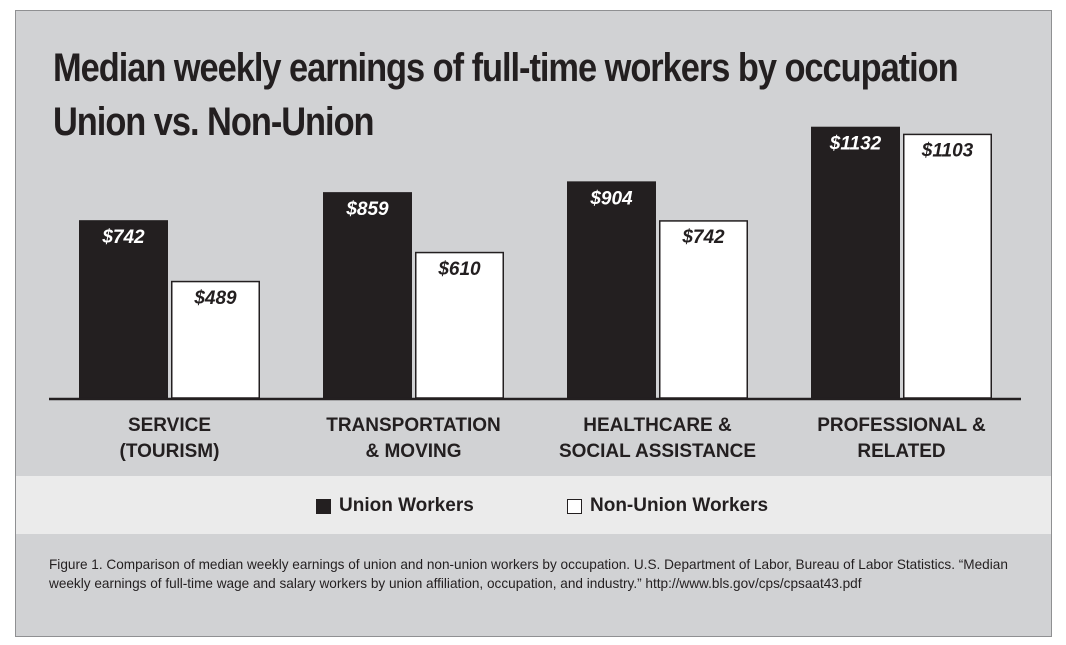  I want to click on union-value-label: $742, so click(123, 237).